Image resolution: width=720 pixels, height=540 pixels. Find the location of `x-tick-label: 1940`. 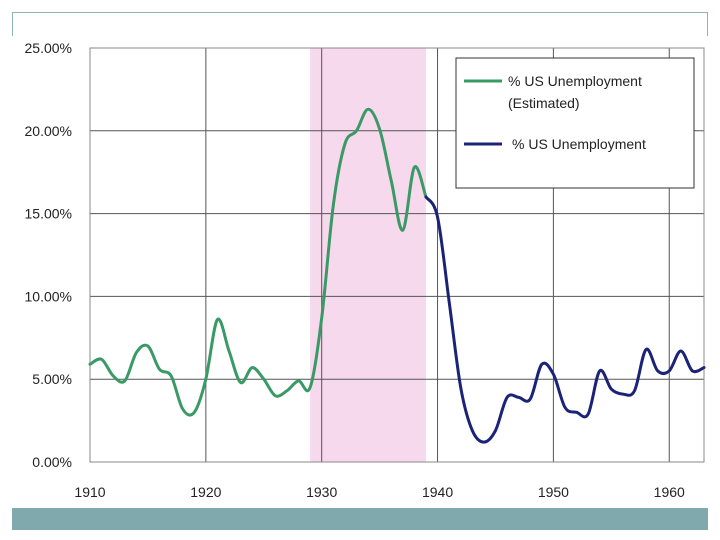

x-tick-label: 1940 is located at coordinates (437, 492).